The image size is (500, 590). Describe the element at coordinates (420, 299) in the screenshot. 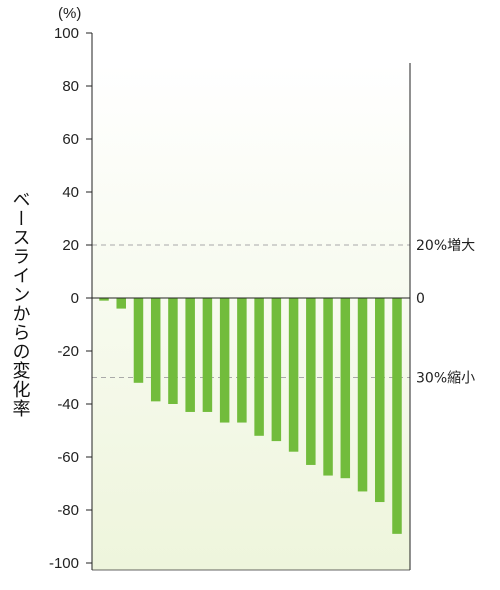

I see `reference-label-1: 0` at that location.